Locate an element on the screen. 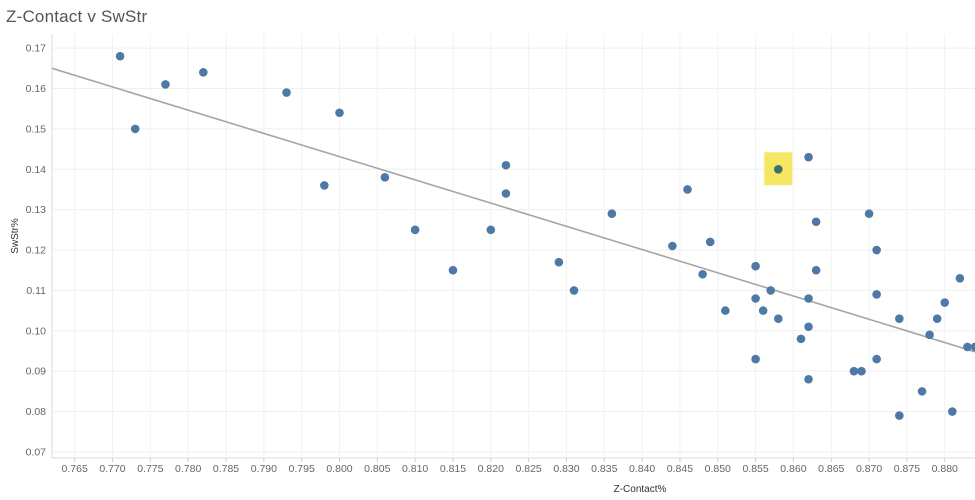 The height and width of the screenshot is (500, 975). x-tick-label: 0.765 is located at coordinates (75, 469).